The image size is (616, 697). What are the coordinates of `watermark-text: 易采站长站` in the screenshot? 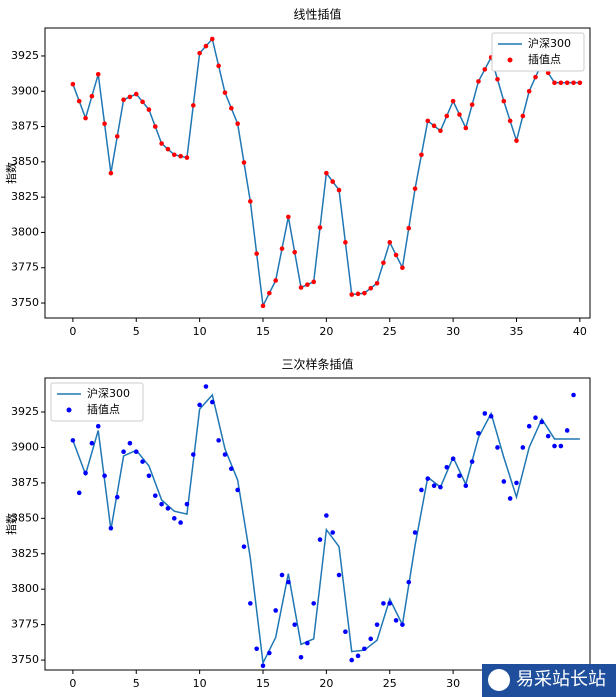 It's located at (561, 679).